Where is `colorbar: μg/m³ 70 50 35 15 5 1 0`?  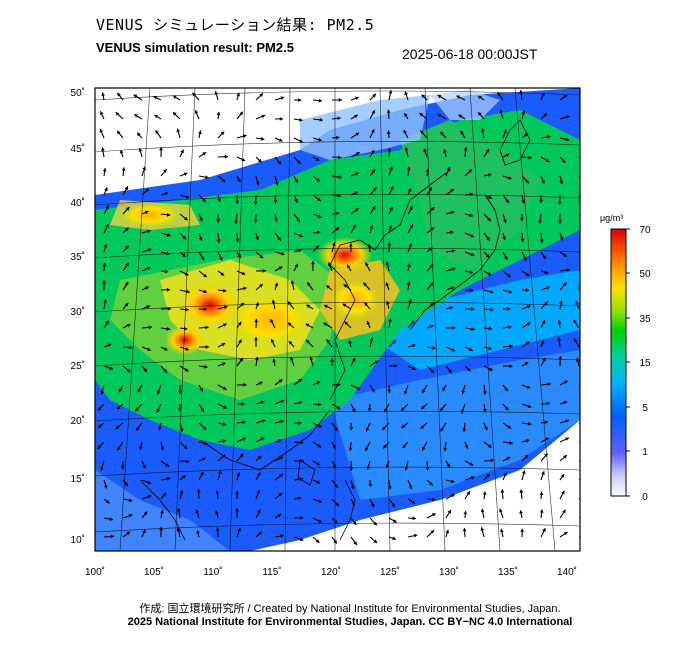
colorbar: μg/m³ 70 50 35 15 5 1 0 is located at coordinates (625, 358).